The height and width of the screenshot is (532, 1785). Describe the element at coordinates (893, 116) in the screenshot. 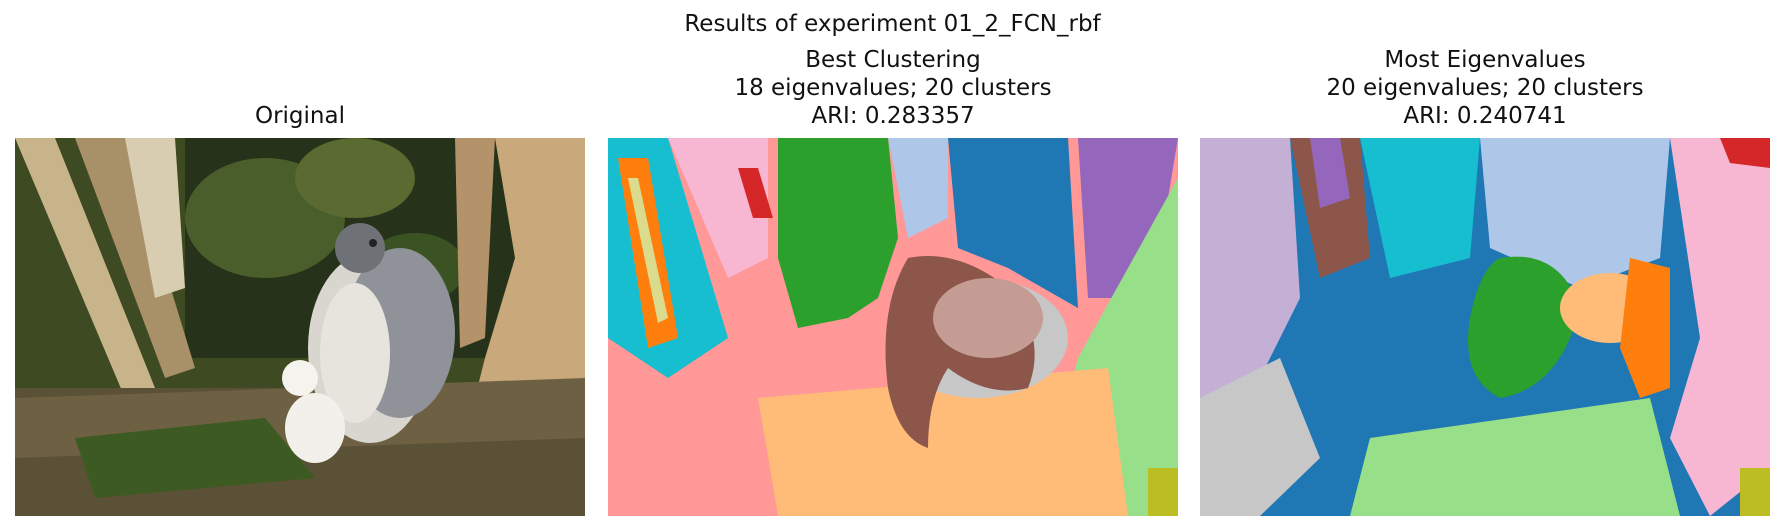

I see `panel-title-line3: ARI: 0.283357` at that location.